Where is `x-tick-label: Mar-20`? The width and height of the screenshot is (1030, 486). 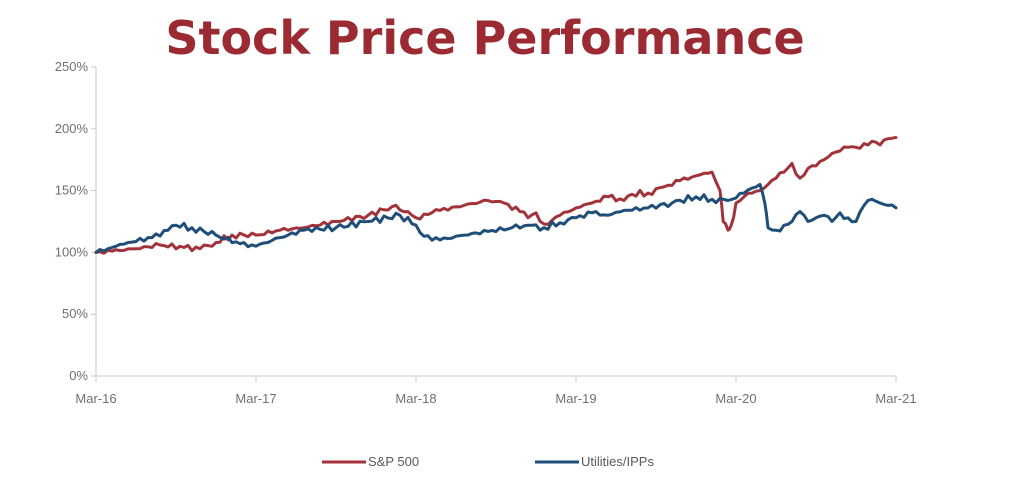
x-tick-label: Mar-20 is located at coordinates (735, 398).